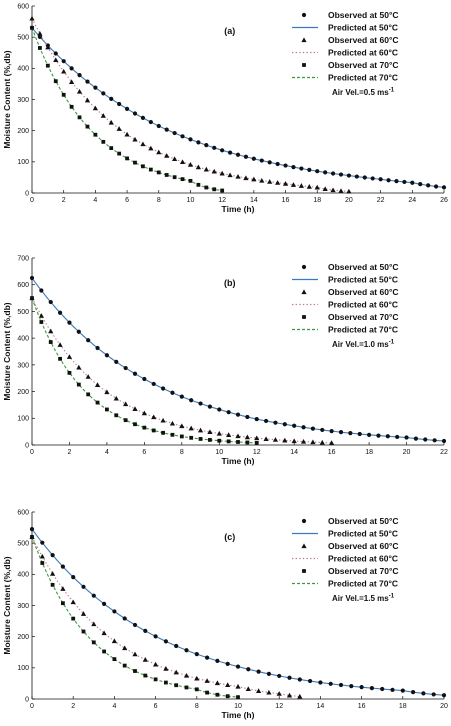 The height and width of the screenshot is (726, 451). Describe the element at coordinates (238, 706) in the screenshot. I see `x-tick-label: 10` at that location.